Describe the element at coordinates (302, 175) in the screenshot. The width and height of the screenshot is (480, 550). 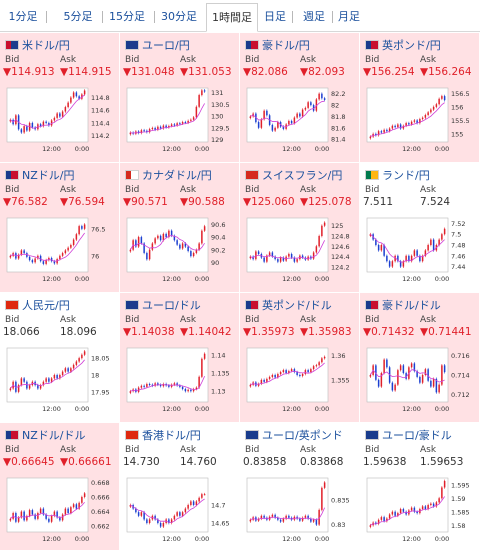
I see `pair-title-link: スイスフラン/円` at that location.